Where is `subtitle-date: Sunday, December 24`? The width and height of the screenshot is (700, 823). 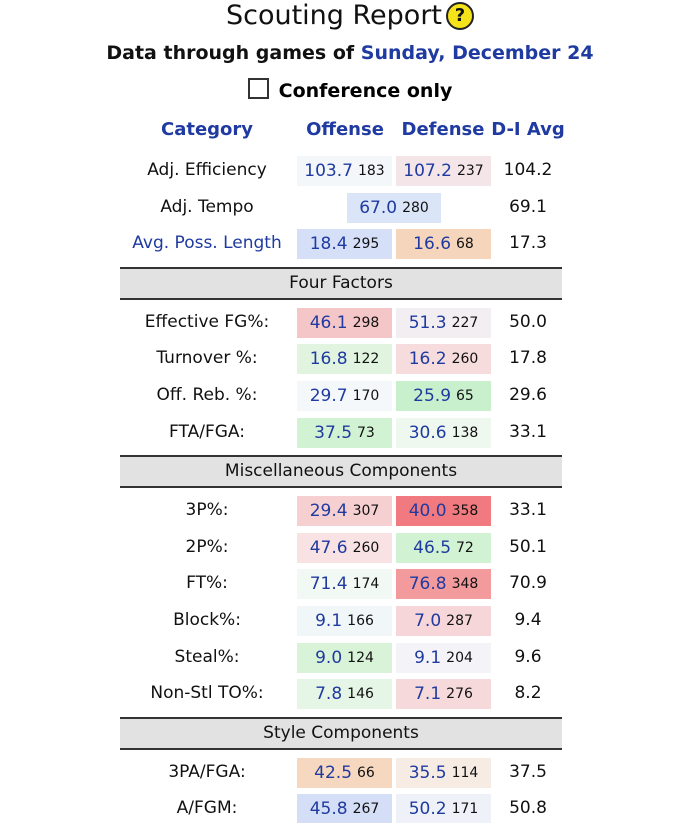 subtitle-date: Sunday, December 24 is located at coordinates (477, 53).